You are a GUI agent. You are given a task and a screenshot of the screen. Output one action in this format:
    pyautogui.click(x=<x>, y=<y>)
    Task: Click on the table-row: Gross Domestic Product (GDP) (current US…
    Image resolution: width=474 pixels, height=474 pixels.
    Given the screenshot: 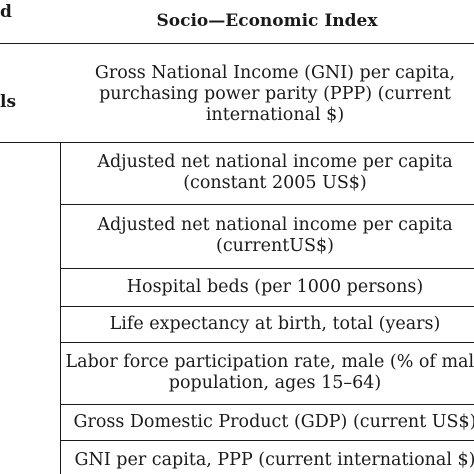 What is the action you would take?
    pyautogui.click(x=267, y=422)
    